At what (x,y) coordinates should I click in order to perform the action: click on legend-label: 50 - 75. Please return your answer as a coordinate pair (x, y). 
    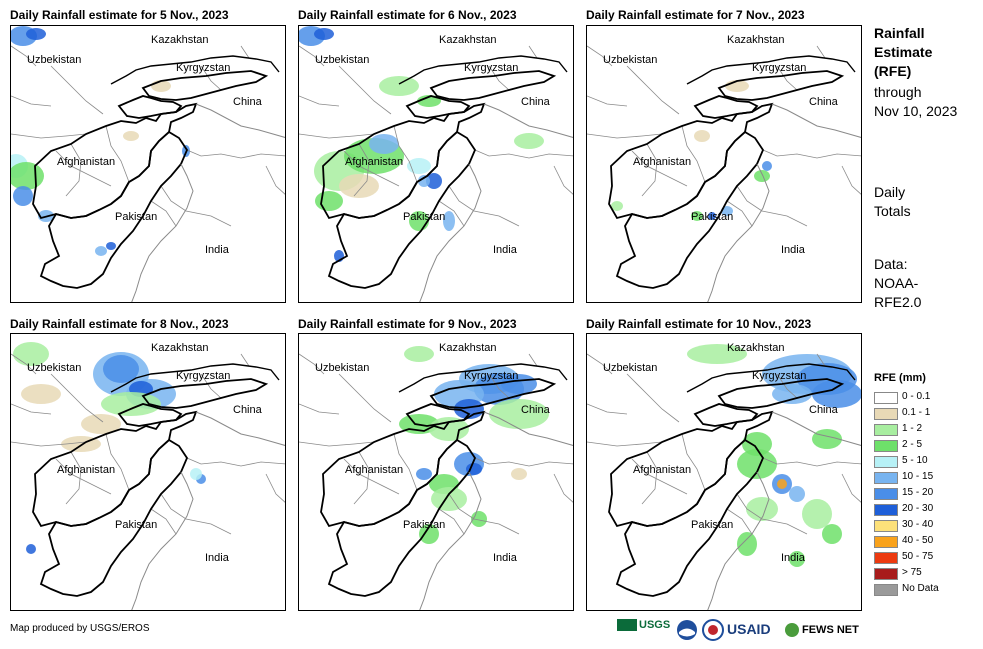
    Looking at the image, I should click on (918, 556).